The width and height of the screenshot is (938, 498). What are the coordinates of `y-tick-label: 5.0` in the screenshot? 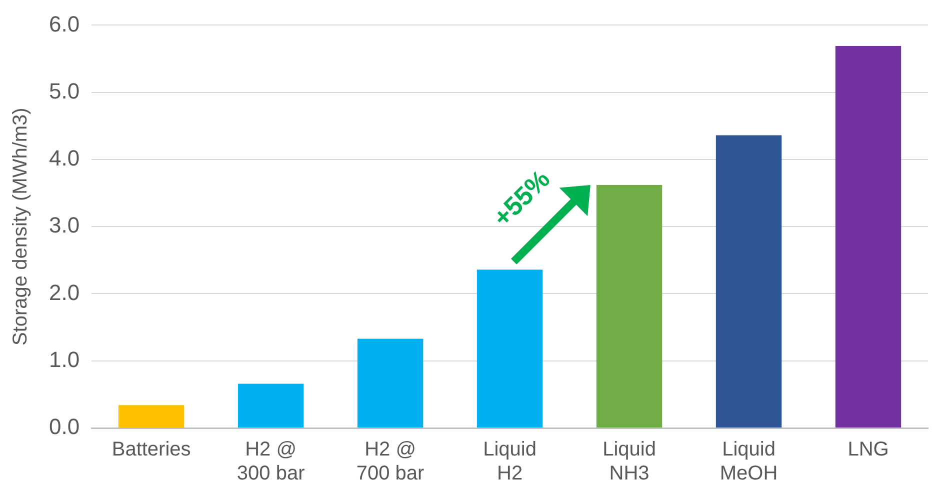 It's located at (64, 91).